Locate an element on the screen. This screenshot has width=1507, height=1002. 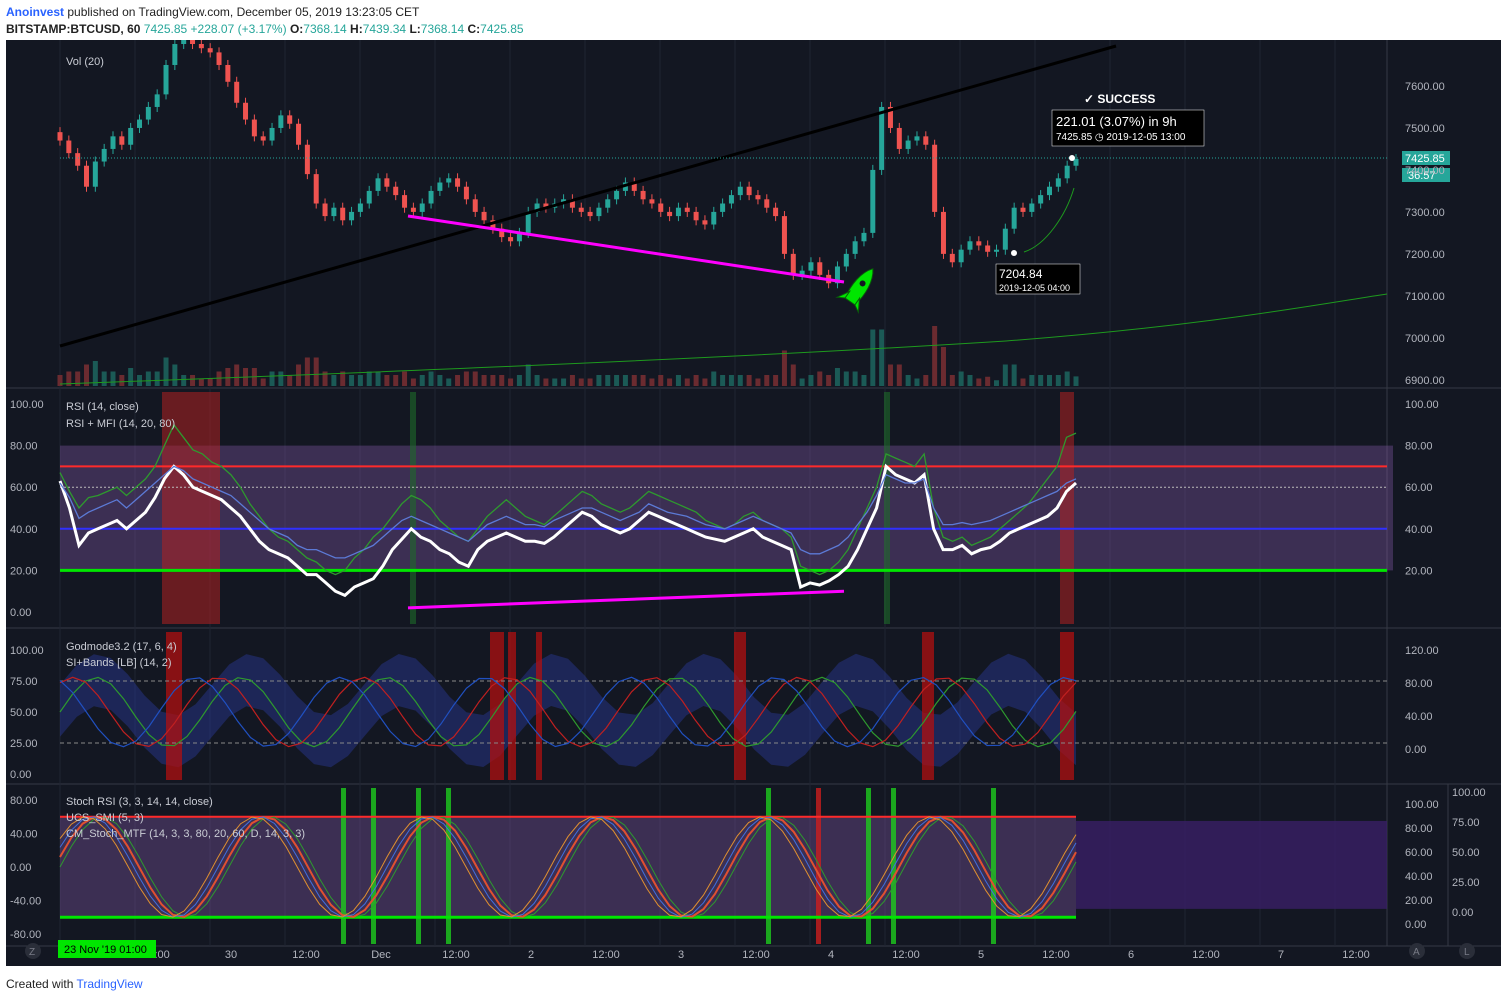
stoch-left-tick: -80.00 is located at coordinates (25, 935).